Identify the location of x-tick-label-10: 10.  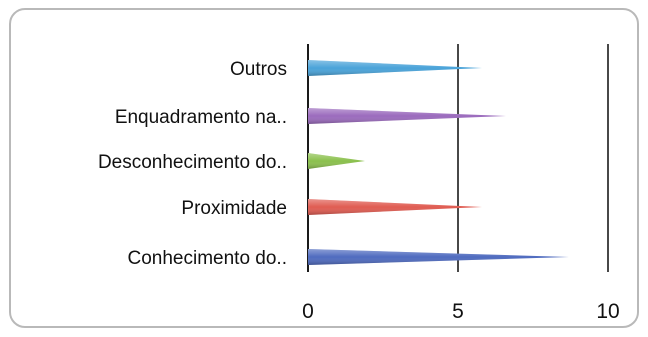
(607, 311).